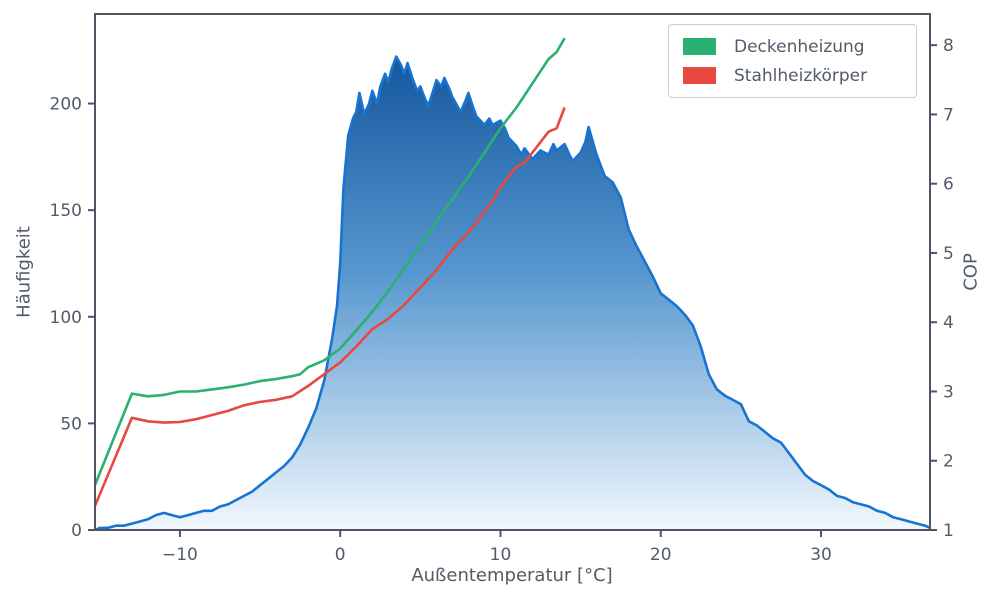 The height and width of the screenshot is (600, 1000). I want to click on y-tick-label-right: 1, so click(948, 531).